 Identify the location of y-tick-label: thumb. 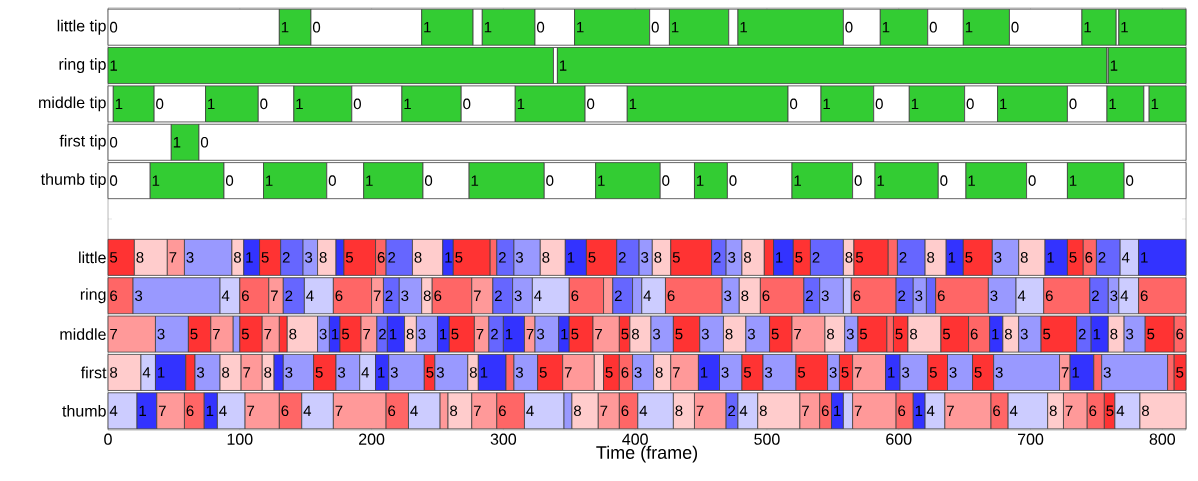
(84, 410).